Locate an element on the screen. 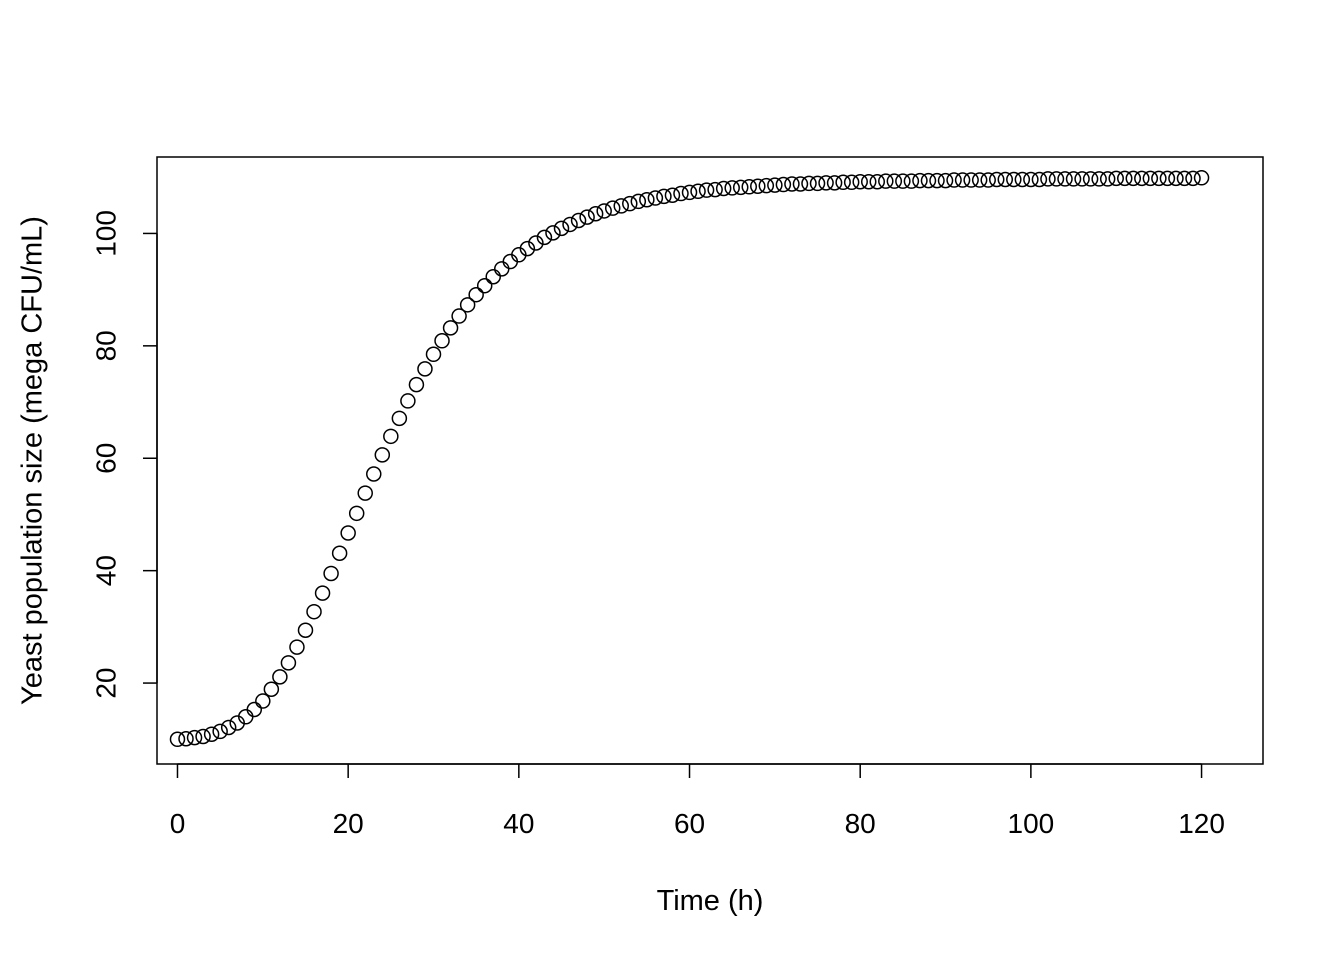 The image size is (1344, 960). y-axis-title: Yeast population size (mega CFU/mL) is located at coordinates (33, 460).